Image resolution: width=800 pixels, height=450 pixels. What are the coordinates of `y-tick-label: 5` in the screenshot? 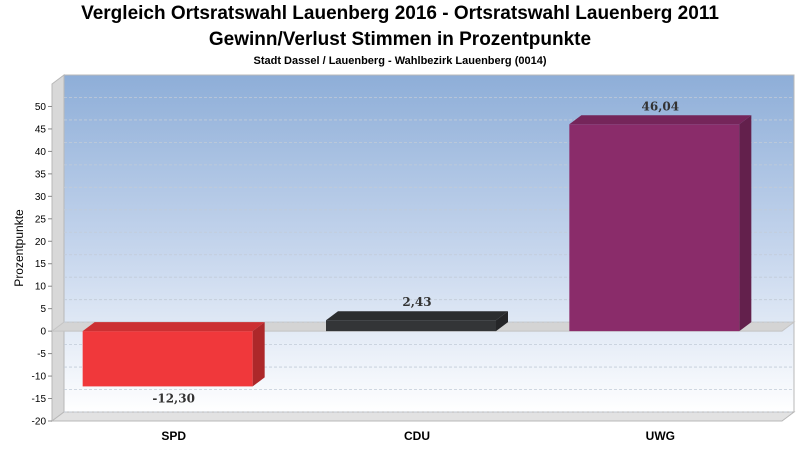 It's located at (43, 309).